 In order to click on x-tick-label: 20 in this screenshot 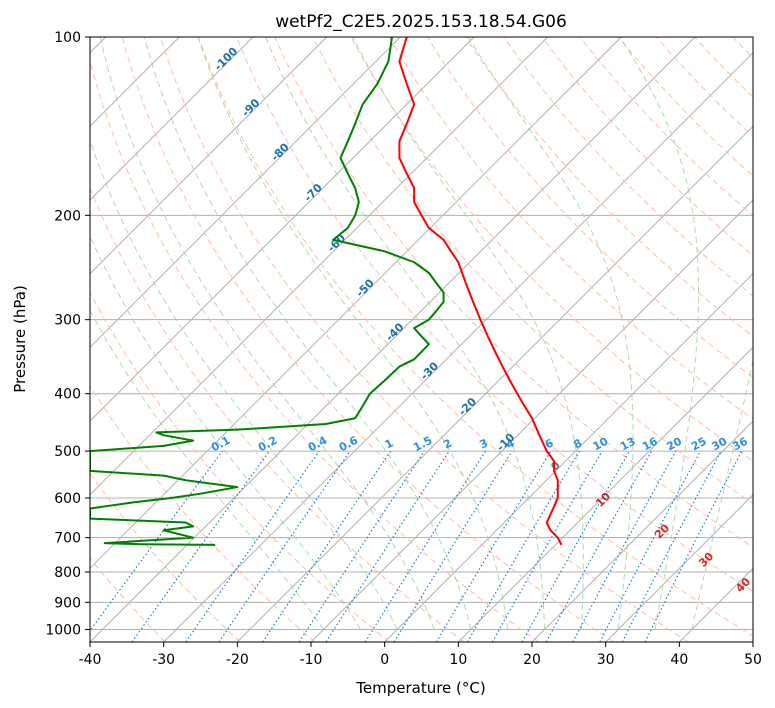, I will do `click(532, 660)`.